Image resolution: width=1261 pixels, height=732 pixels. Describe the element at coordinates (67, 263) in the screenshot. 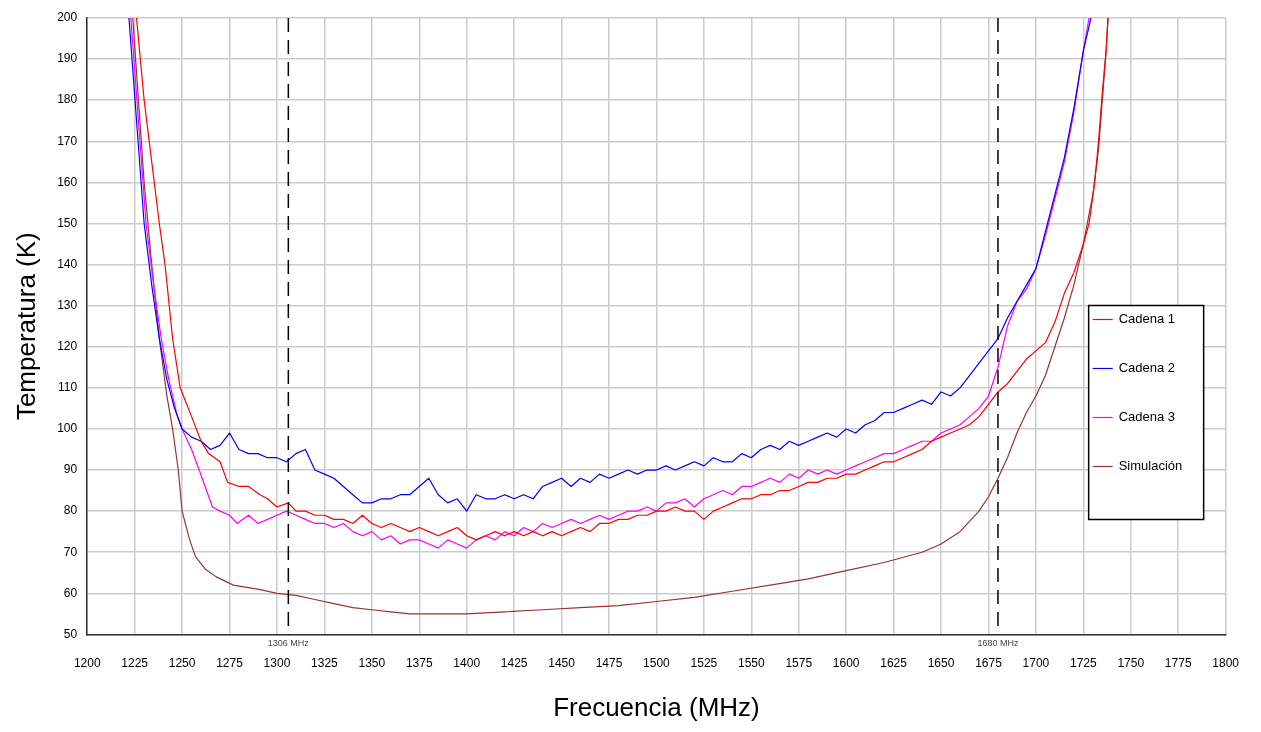

I see `y-tick-label: 140` at that location.